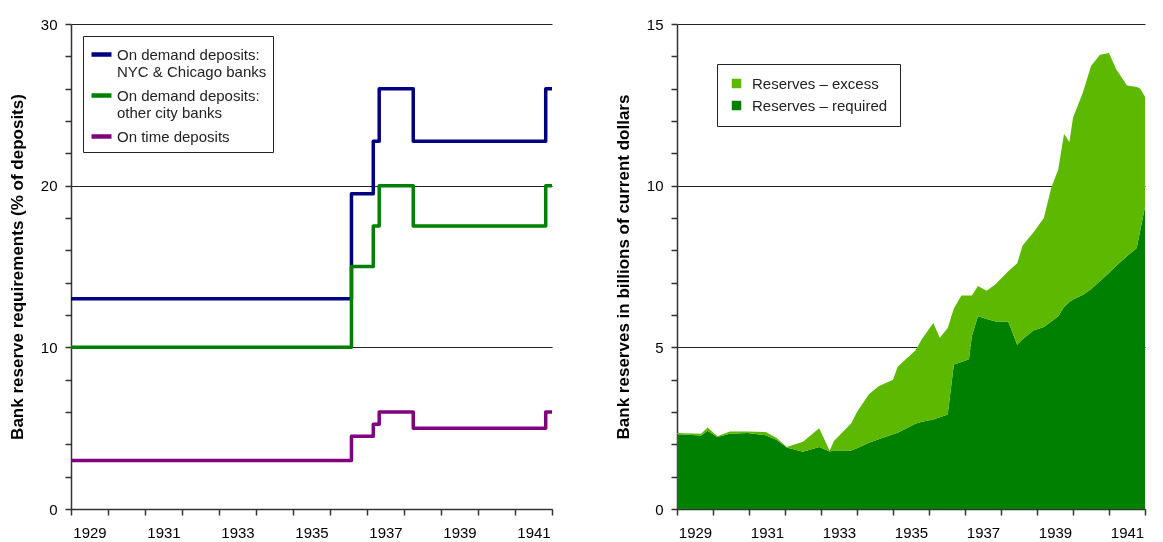  Describe the element at coordinates (49, 24) in the screenshot. I see `y-tick-label: 30` at that location.